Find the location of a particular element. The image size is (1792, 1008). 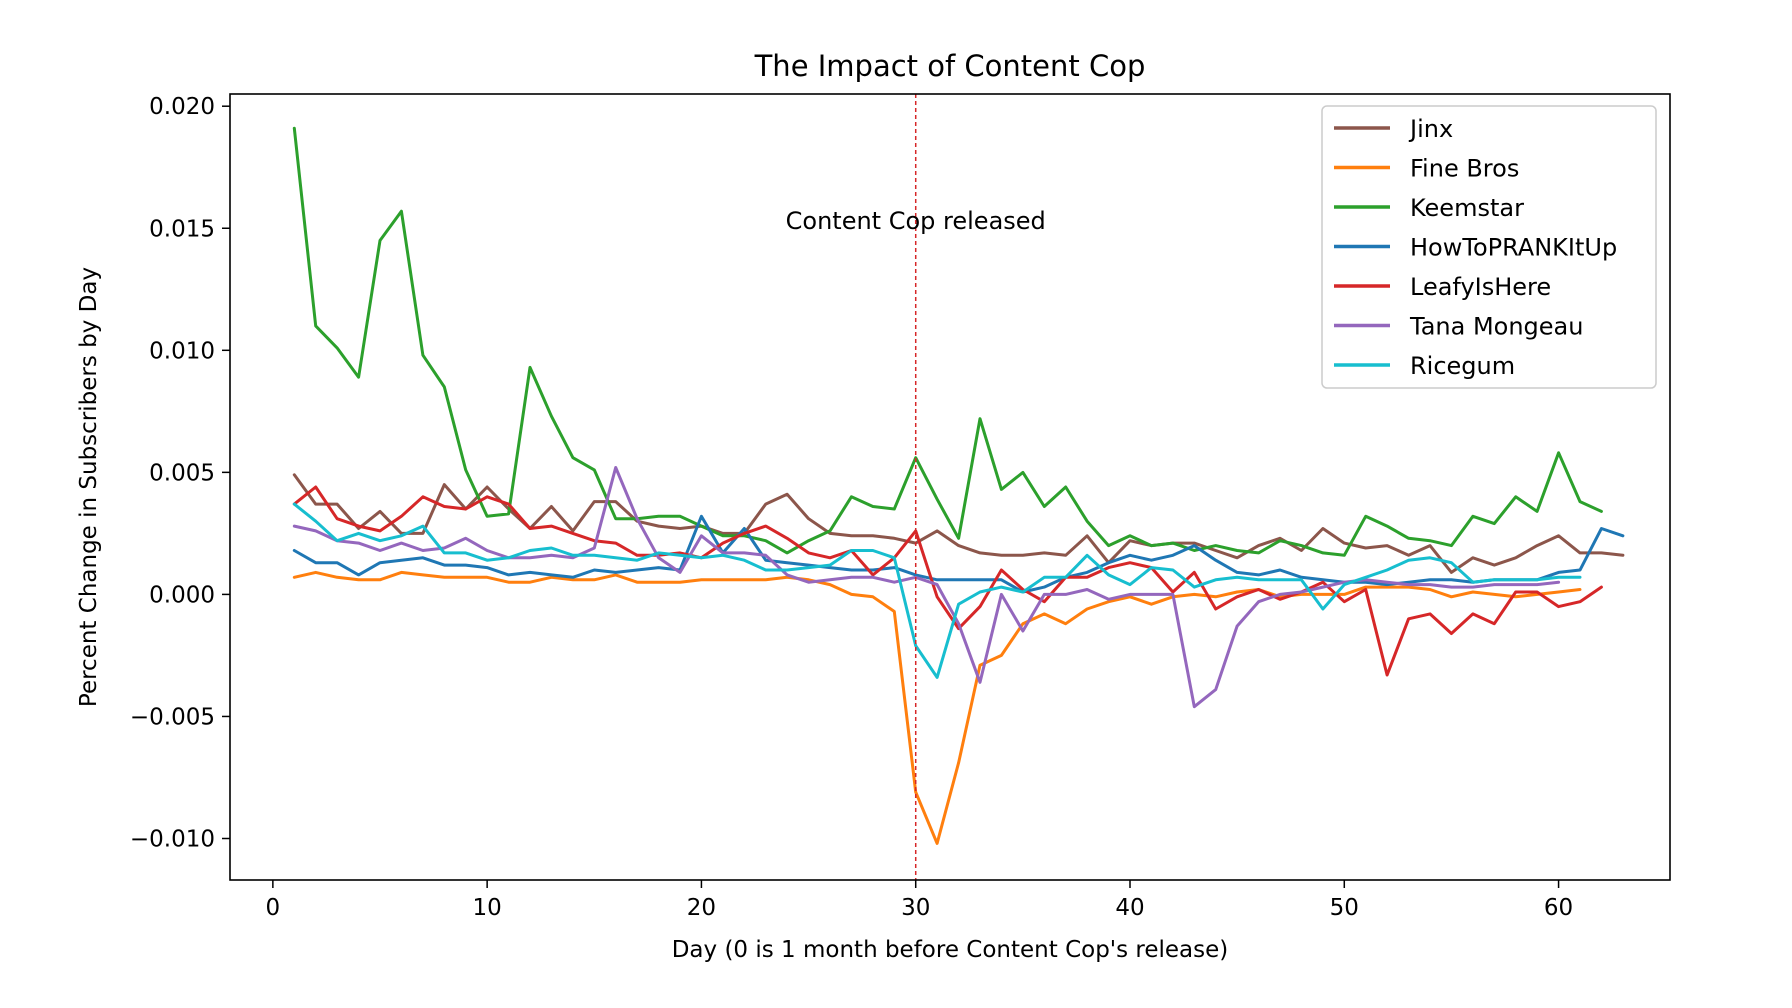

y-tick-label: 0.015 is located at coordinates (182, 229).